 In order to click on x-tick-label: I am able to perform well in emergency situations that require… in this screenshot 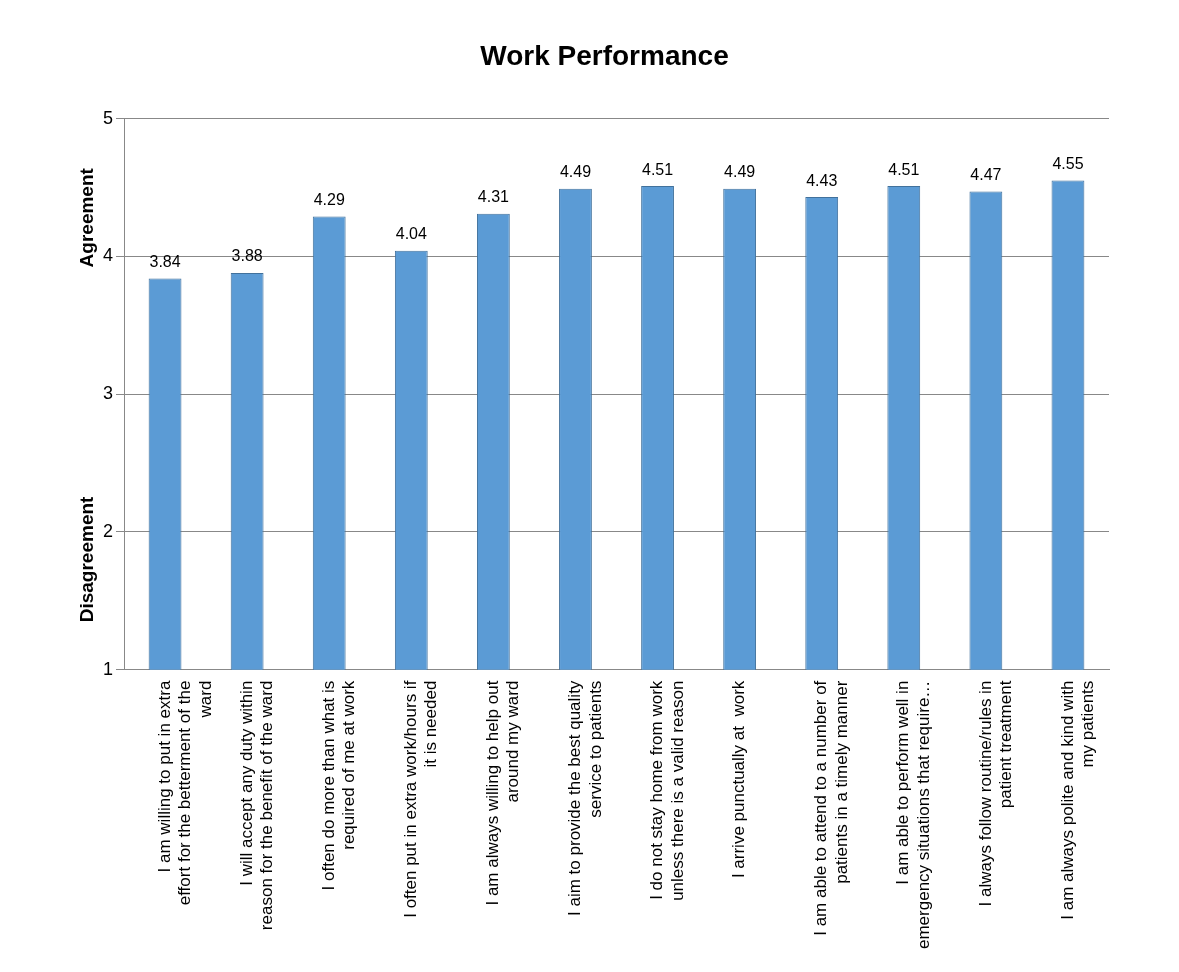, I will do `click(913, 814)`.